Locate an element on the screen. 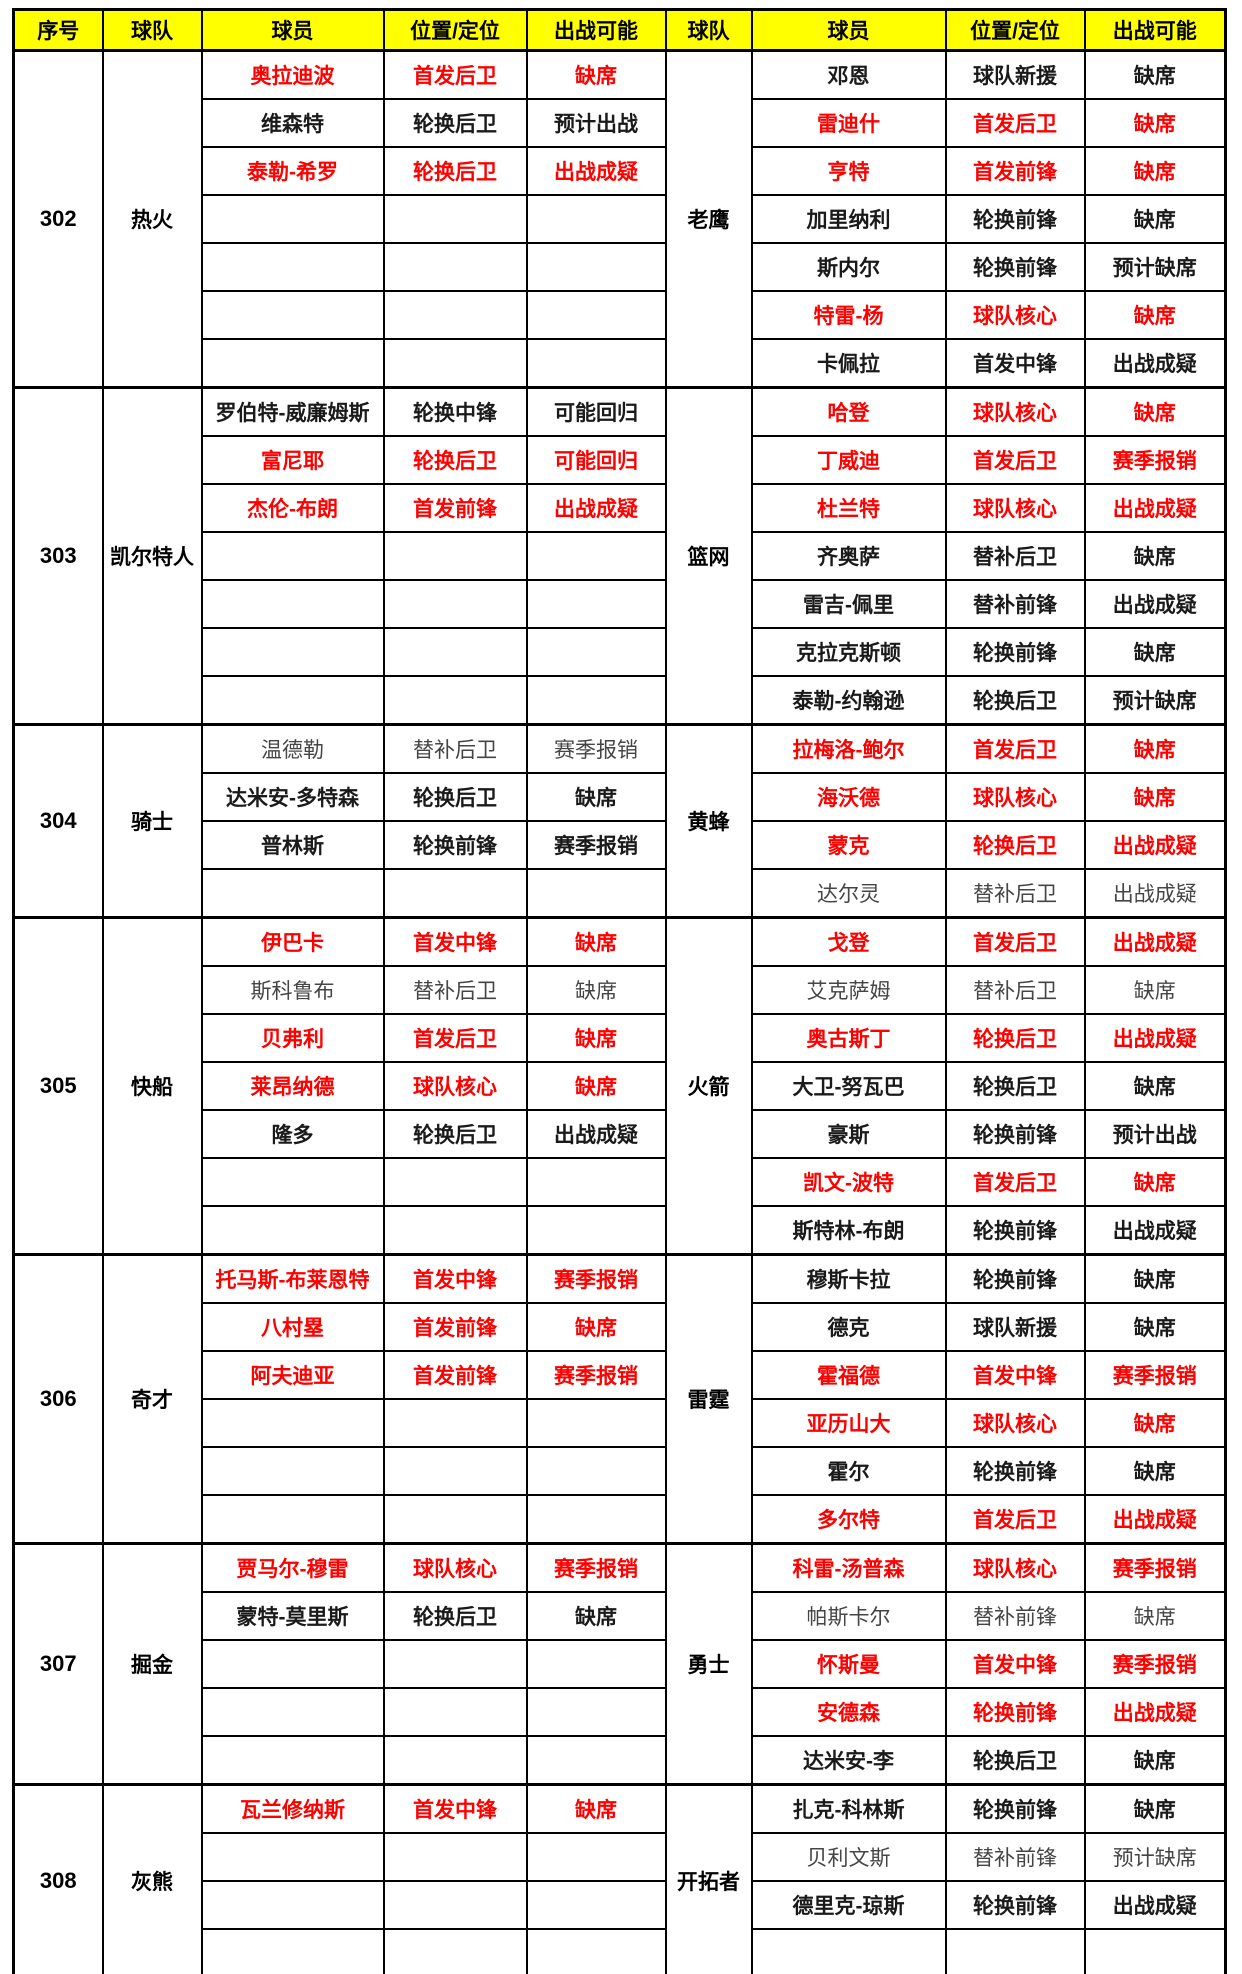  table-row: 凯文-波特 首发后卫 缺席 is located at coordinates (620, 1182).